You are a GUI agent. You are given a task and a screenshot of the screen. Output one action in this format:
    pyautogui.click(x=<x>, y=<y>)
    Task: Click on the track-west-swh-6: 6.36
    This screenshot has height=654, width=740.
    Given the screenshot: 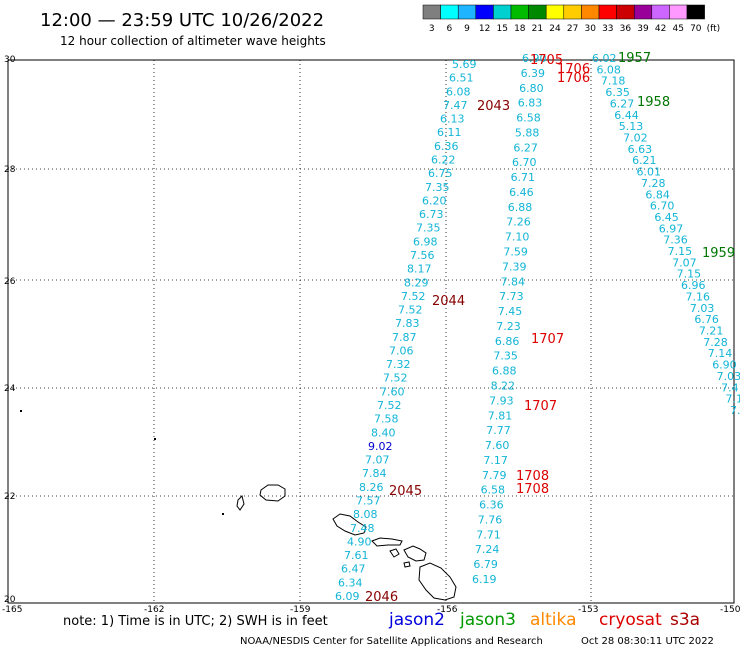 What is the action you would take?
    pyautogui.click(x=446, y=146)
    